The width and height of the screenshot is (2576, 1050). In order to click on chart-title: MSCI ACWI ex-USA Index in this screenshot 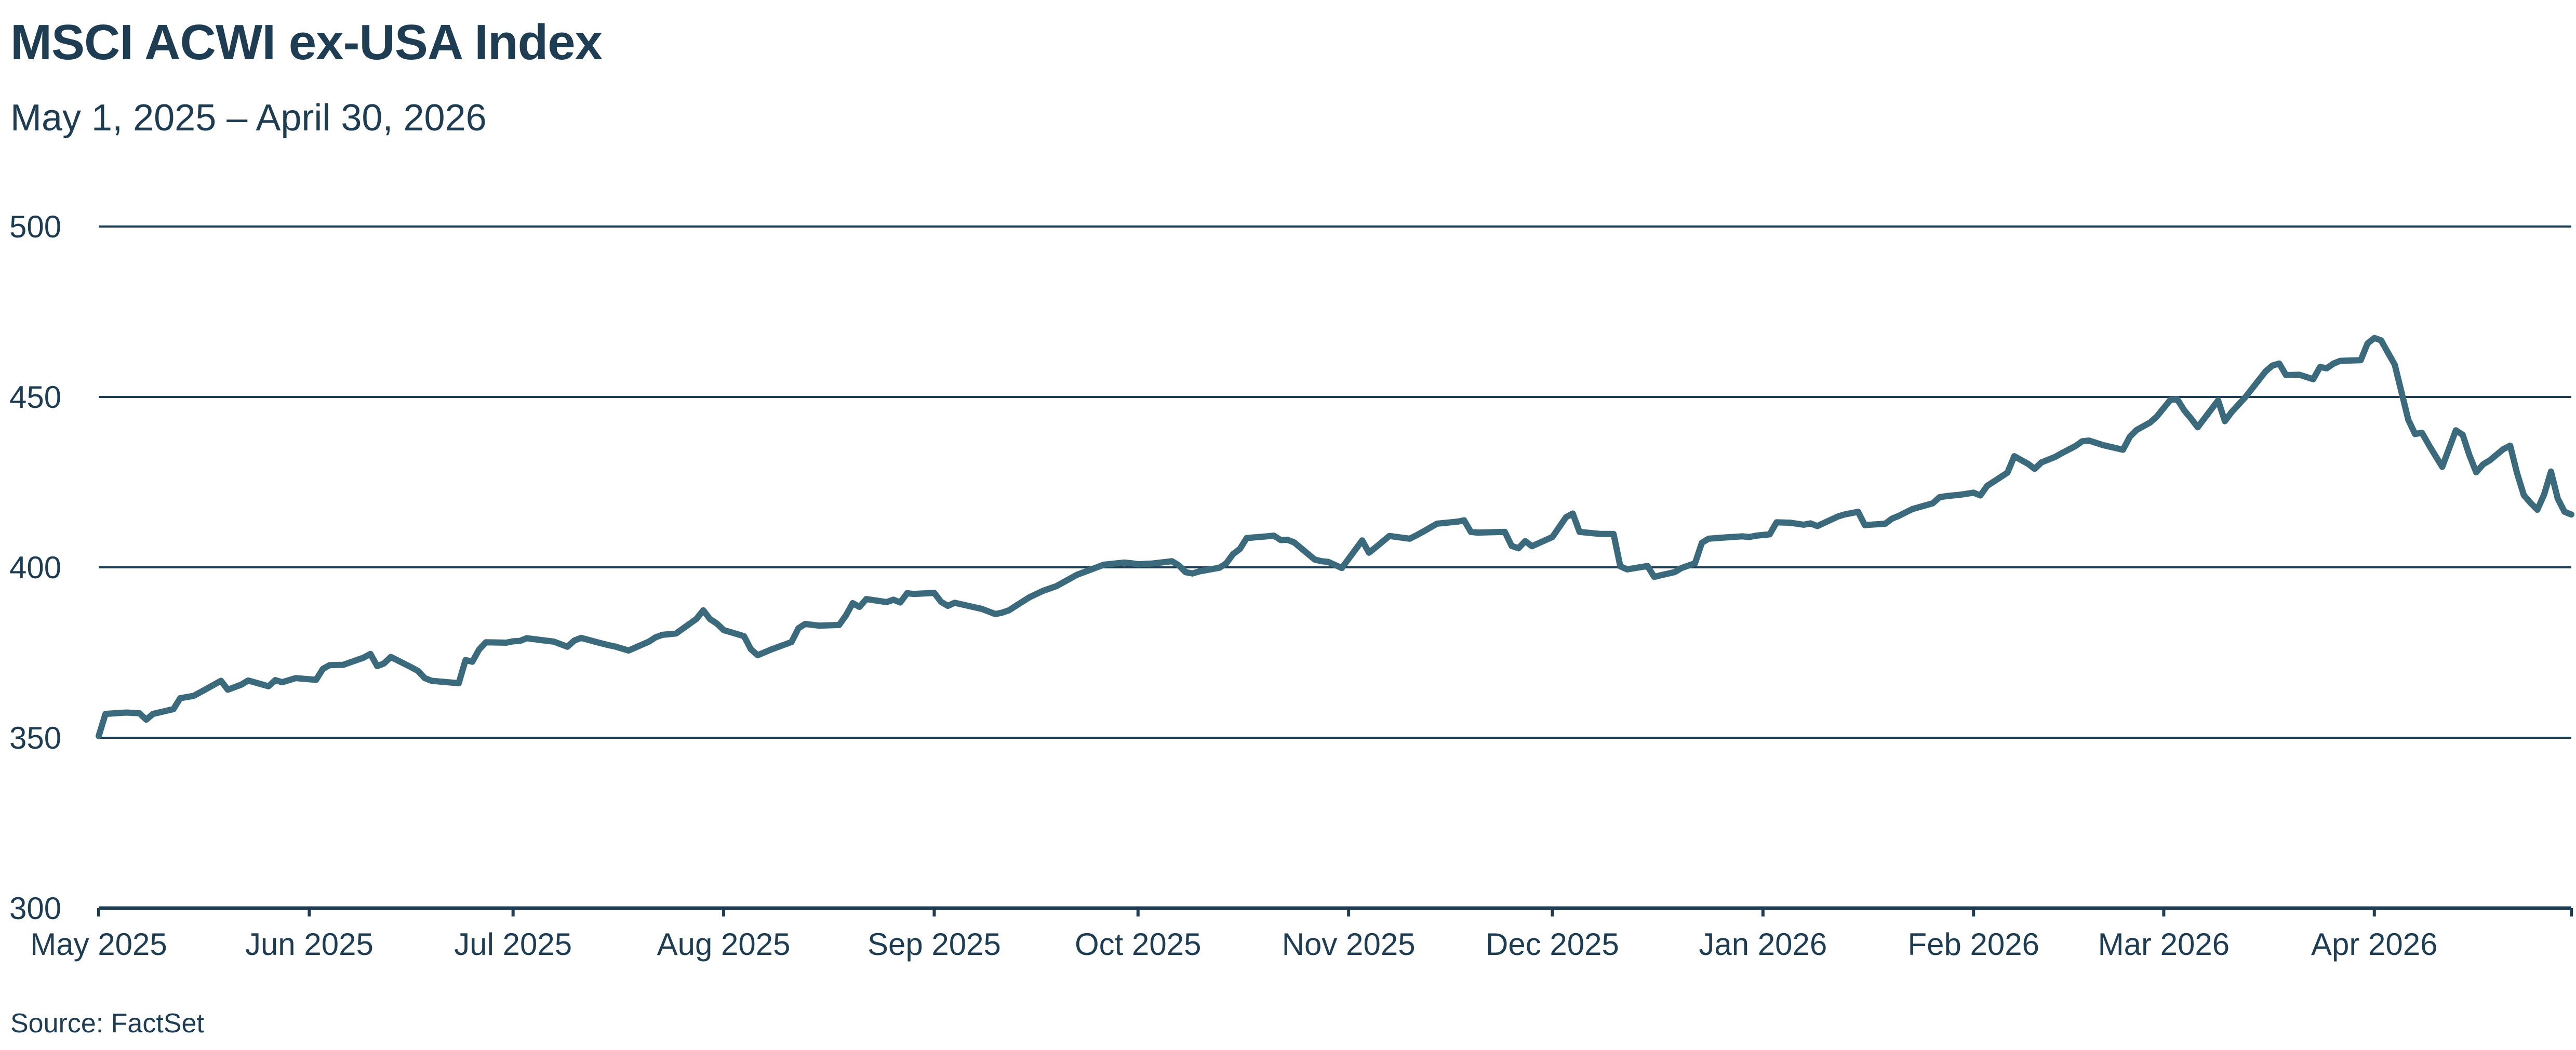, I will do `click(306, 42)`.